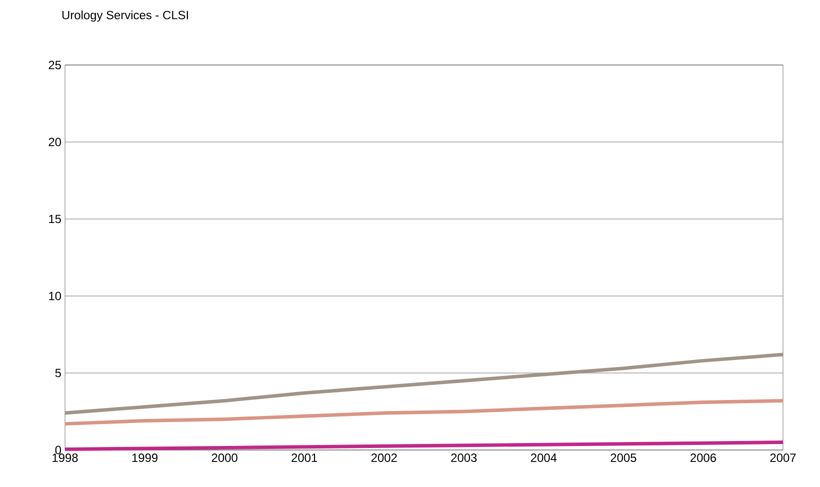 Image resolution: width=820 pixels, height=487 pixels. What do you see at coordinates (54, 65) in the screenshot?
I see `y-tick-label: 25` at bounding box center [54, 65].